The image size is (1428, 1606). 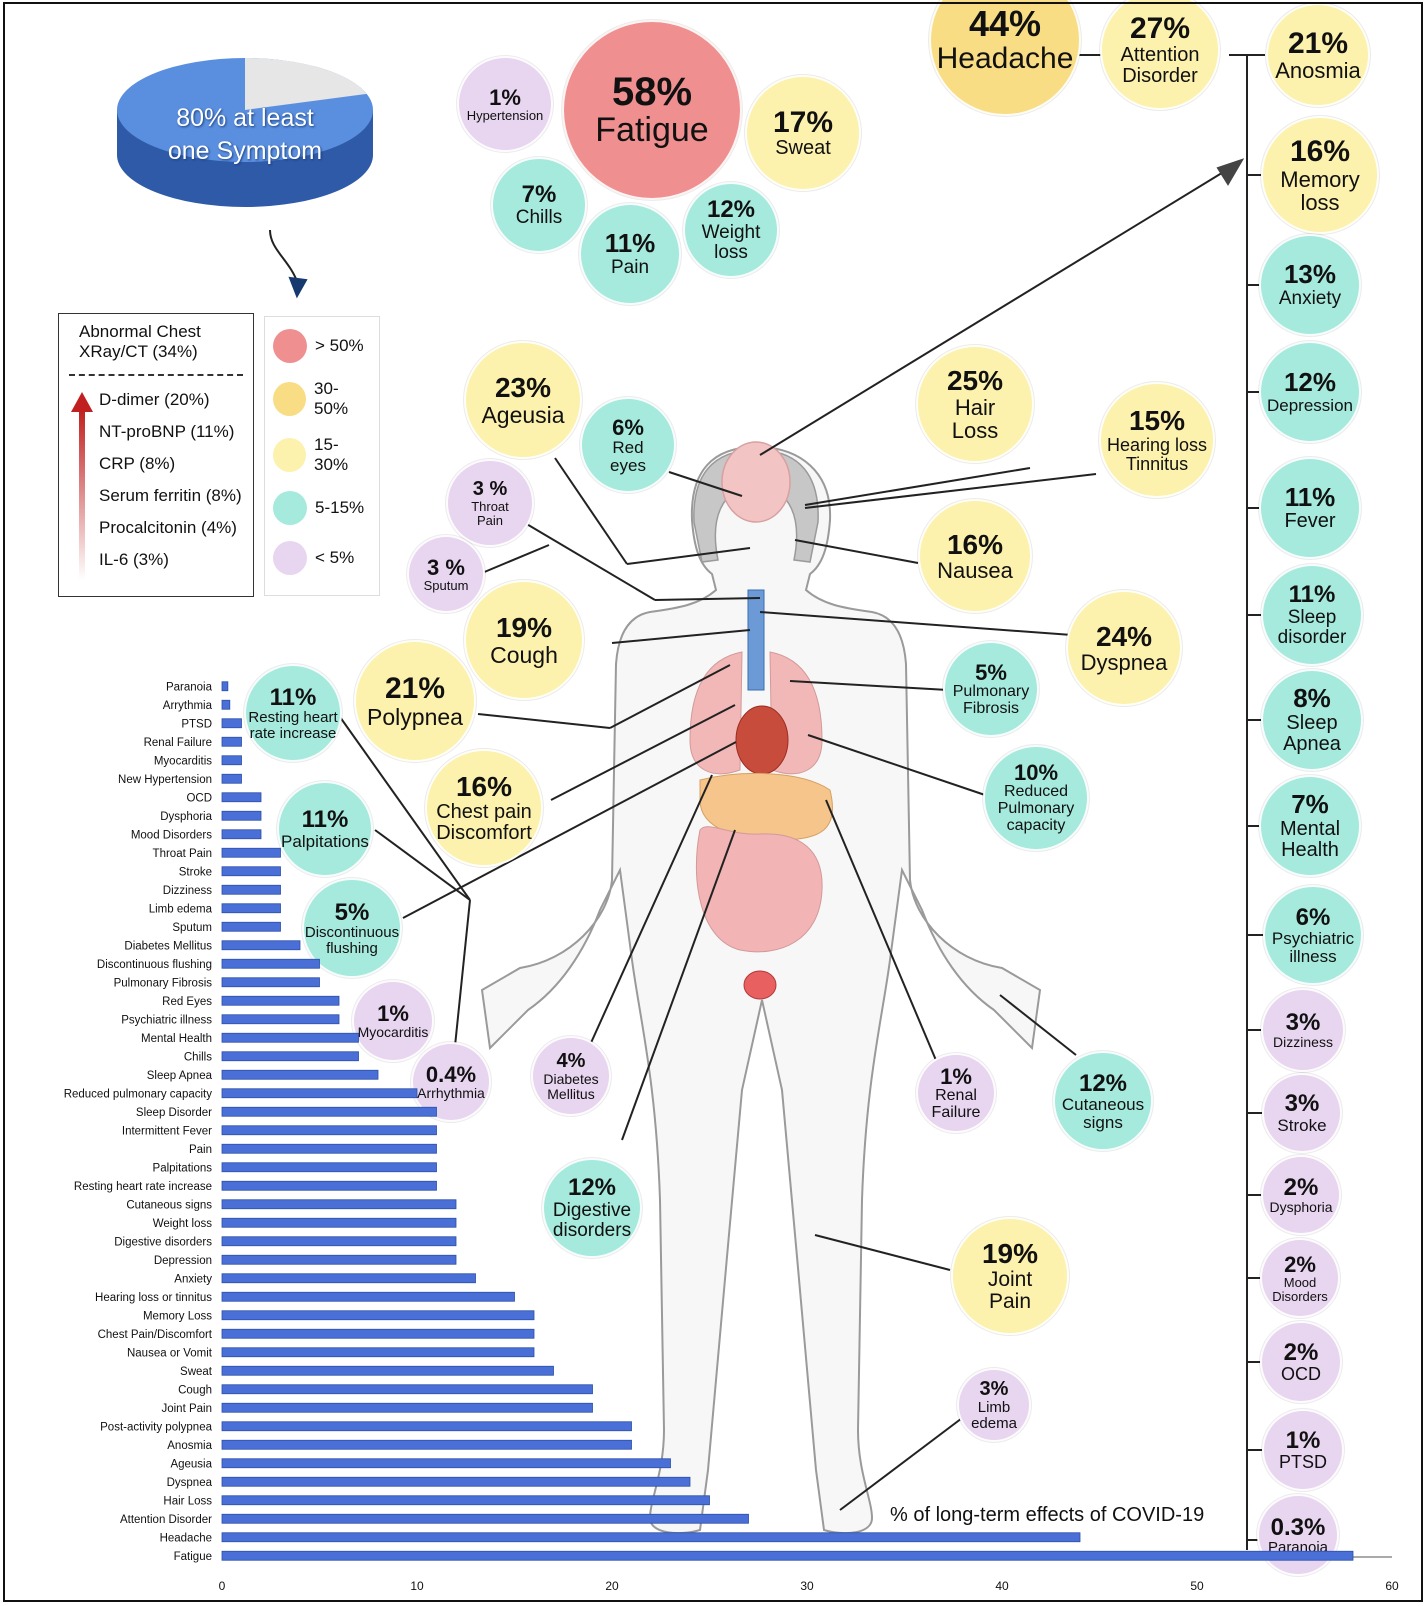 What do you see at coordinates (991, 689) in the screenshot?
I see `bubble-pulm-fibrosis: 5% Pulmonary Fibrosis` at bounding box center [991, 689].